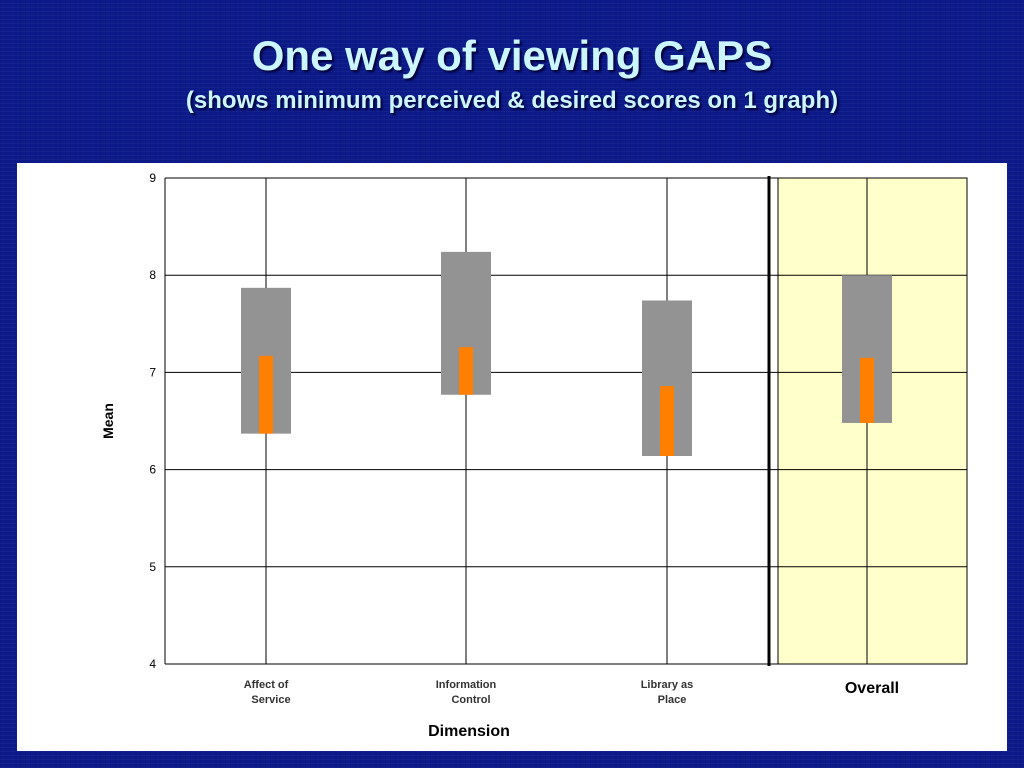 Image resolution: width=1024 pixels, height=768 pixels. I want to click on x-tick-label: Affect of, so click(266, 685).